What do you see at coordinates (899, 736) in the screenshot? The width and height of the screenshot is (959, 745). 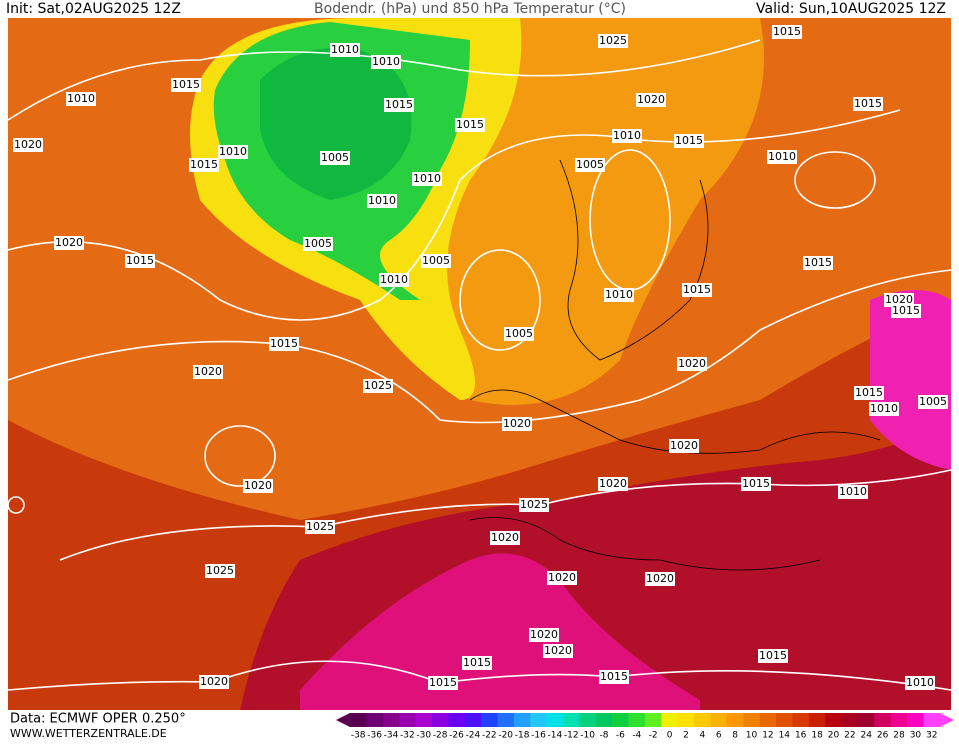 I see `colorbar-label: 28` at bounding box center [899, 736].